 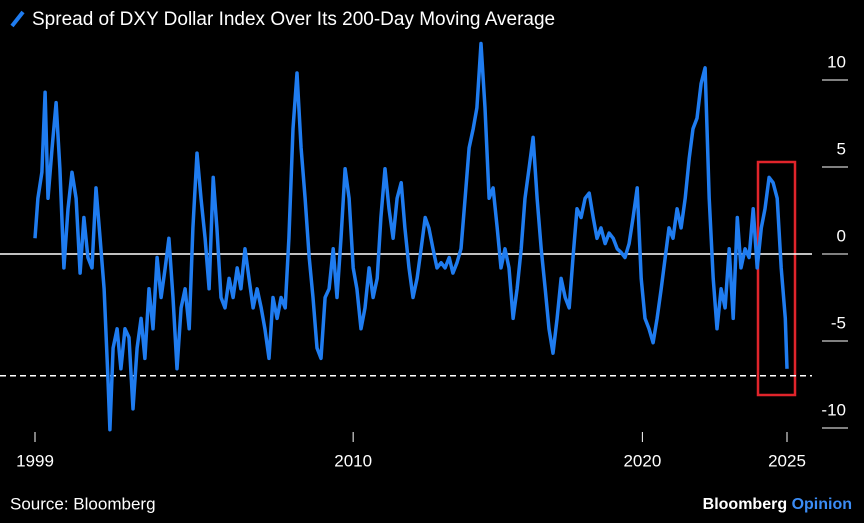 What do you see at coordinates (838, 322) in the screenshot?
I see `y-tick-label: -5` at bounding box center [838, 322].